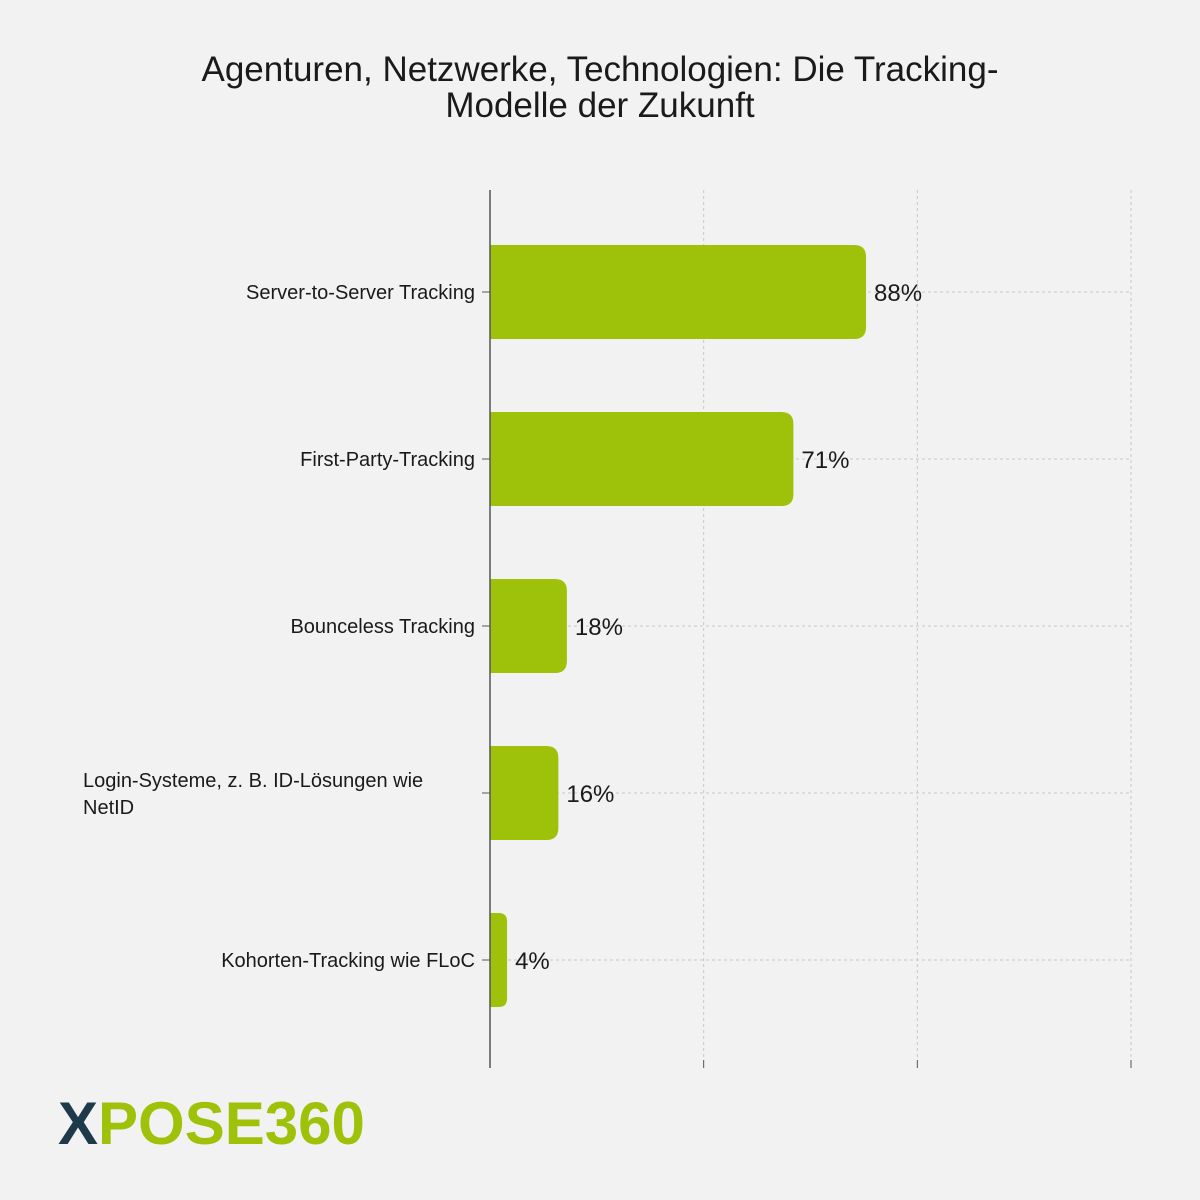  I want to click on data-label: 88%, so click(898, 293).